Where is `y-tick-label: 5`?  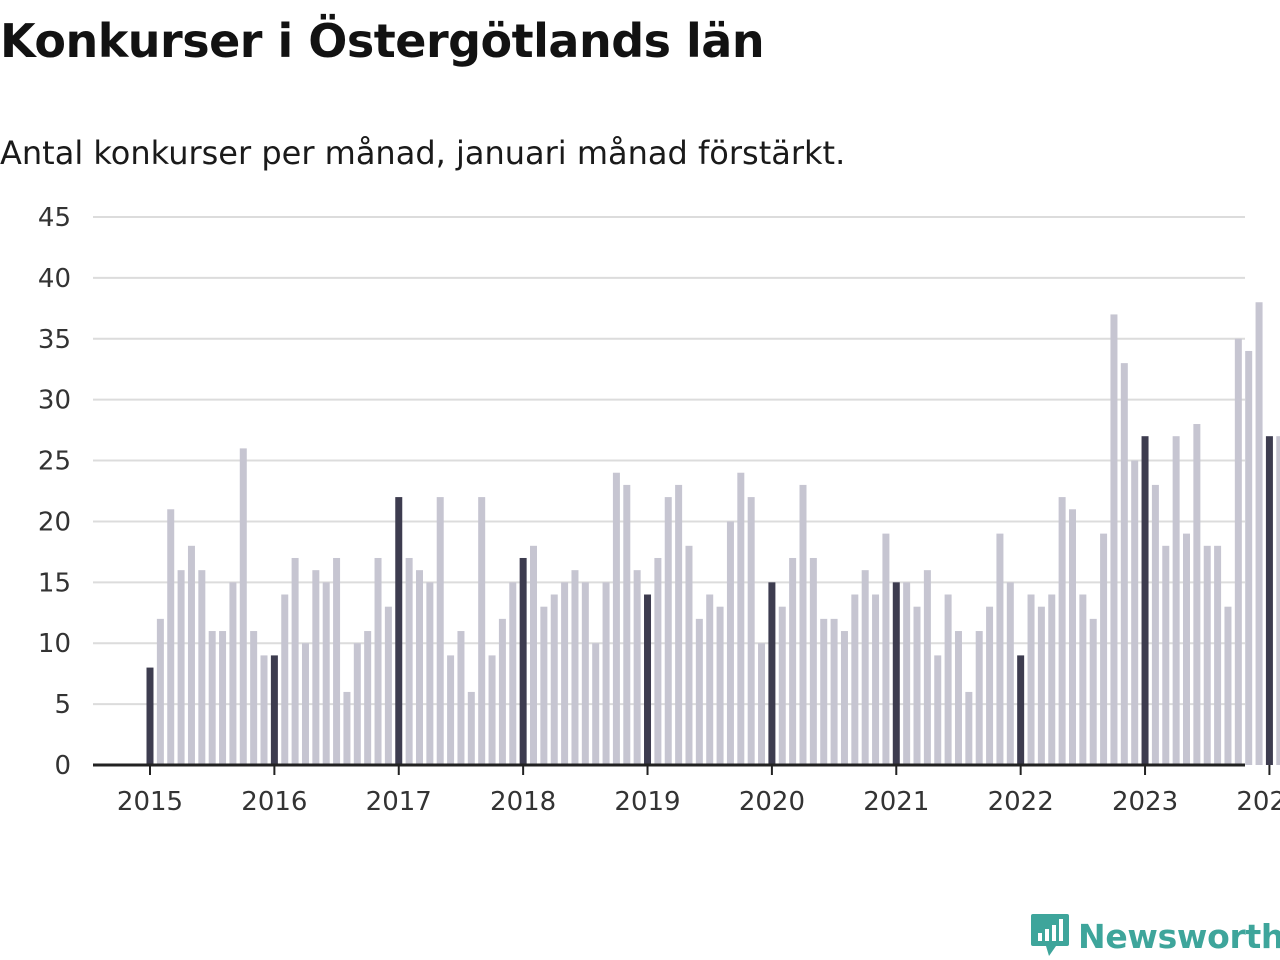 y-tick-label: 5 is located at coordinates (62, 705).